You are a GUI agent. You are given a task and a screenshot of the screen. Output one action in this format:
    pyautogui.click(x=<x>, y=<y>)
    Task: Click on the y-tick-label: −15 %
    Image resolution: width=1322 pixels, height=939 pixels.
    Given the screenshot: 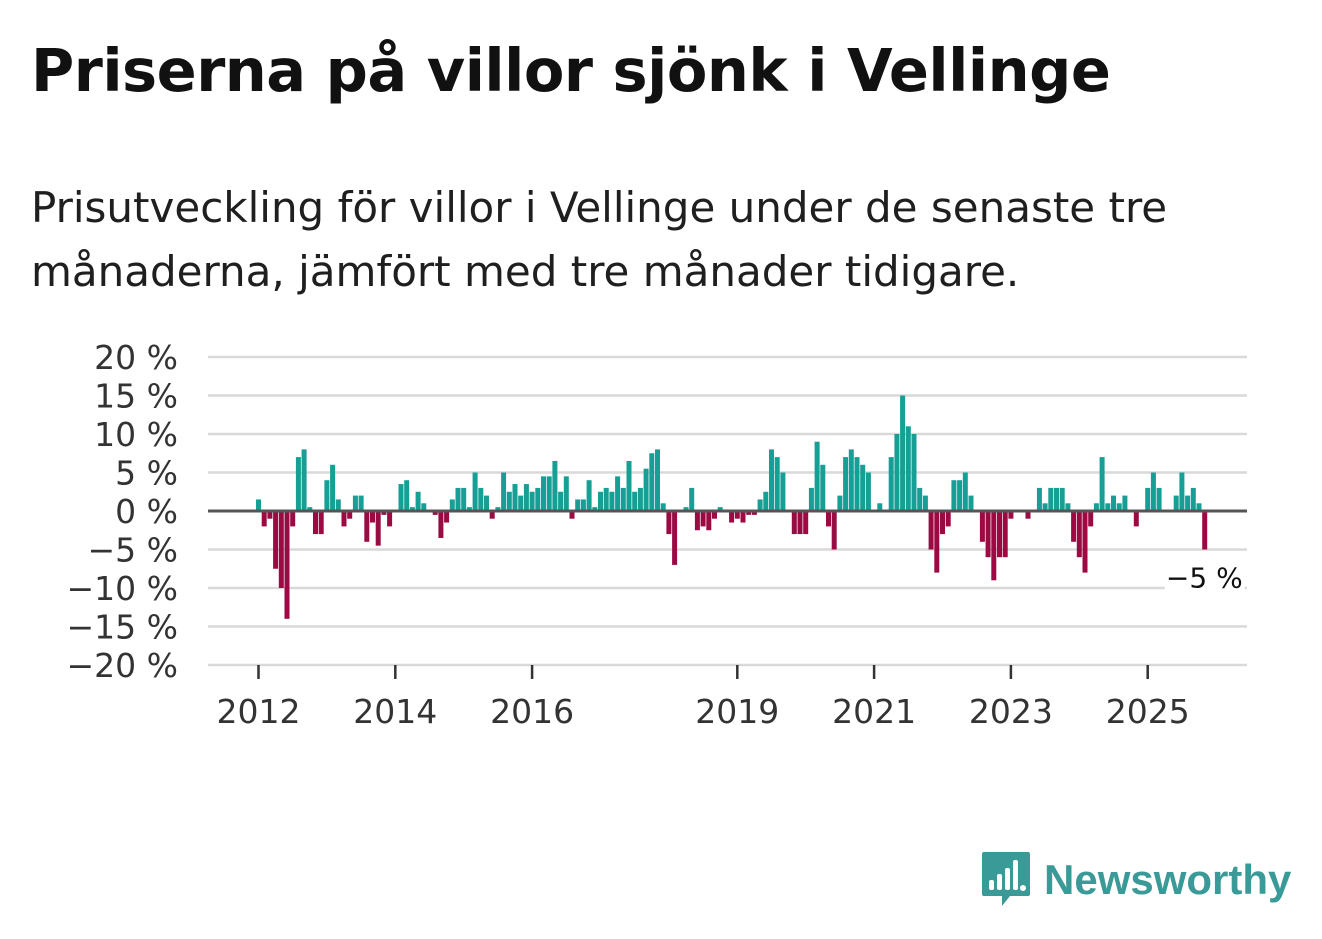 What is the action you would take?
    pyautogui.click(x=123, y=627)
    